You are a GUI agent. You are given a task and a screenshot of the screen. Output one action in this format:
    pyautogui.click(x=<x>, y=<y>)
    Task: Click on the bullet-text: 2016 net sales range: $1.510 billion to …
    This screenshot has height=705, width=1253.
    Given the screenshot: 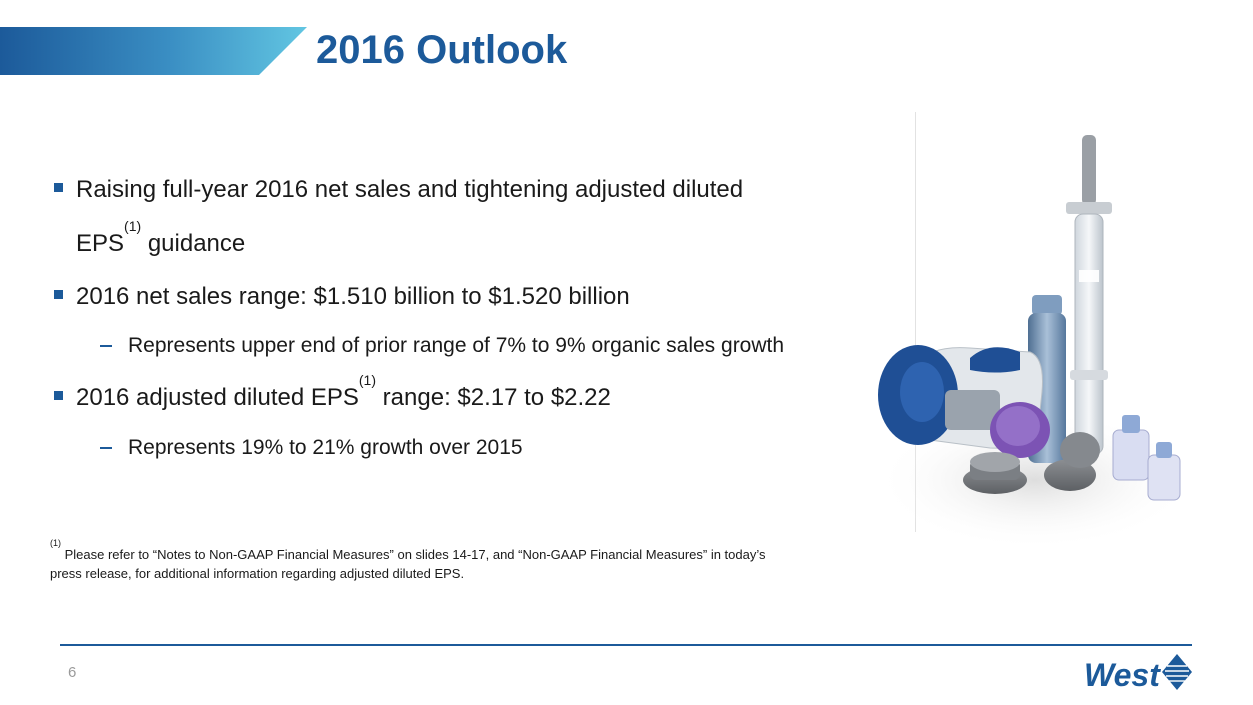 What is the action you would take?
    pyautogui.click(x=353, y=296)
    